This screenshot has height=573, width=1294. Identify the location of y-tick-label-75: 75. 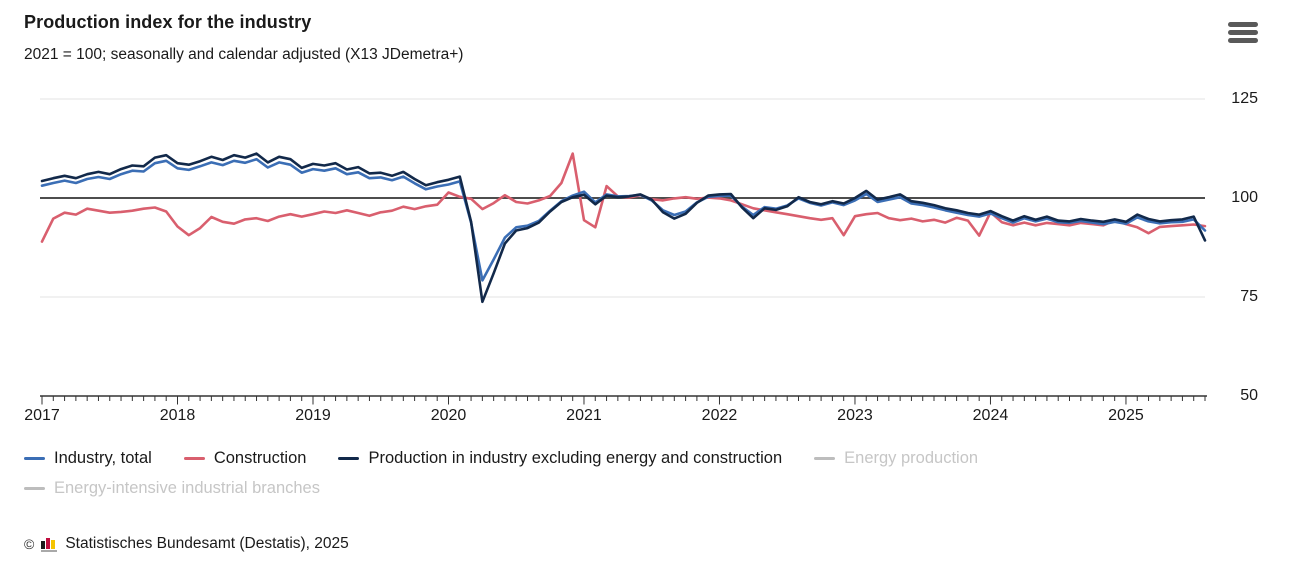
(1249, 296).